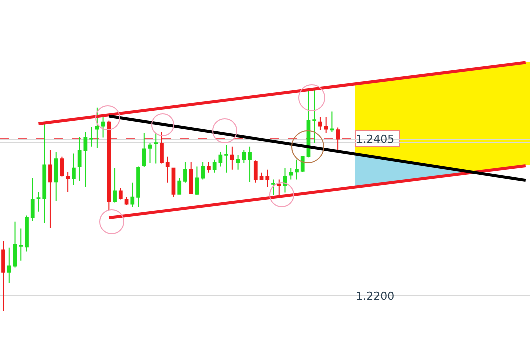 The width and height of the screenshot is (530, 342). I want to click on y-tick-label: 1.2200, so click(375, 296).